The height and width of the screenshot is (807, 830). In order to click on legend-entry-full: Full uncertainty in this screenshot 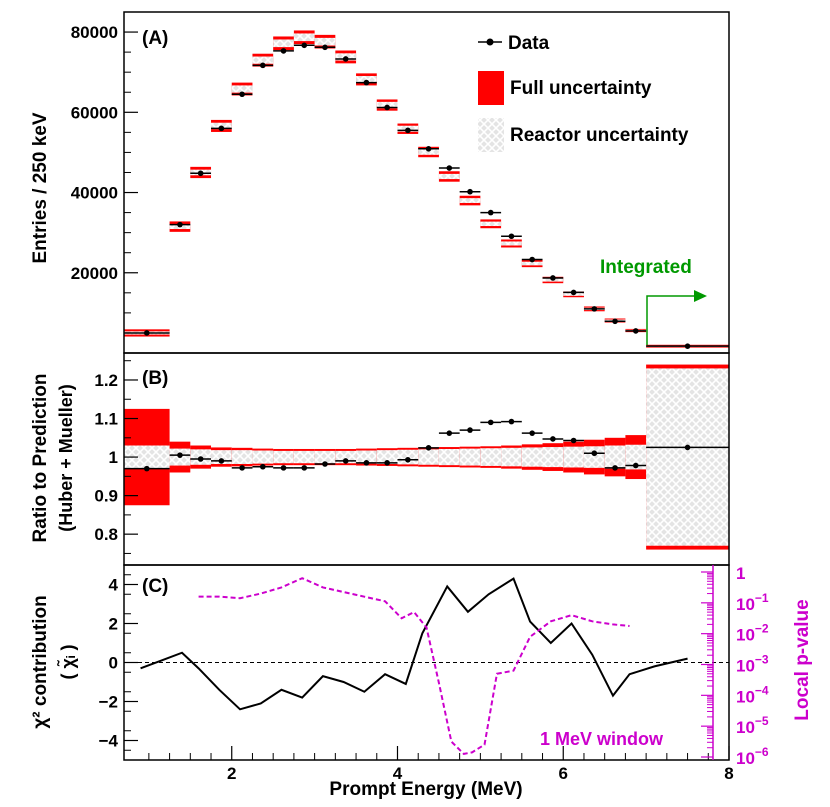, I will do `click(565, 88)`.